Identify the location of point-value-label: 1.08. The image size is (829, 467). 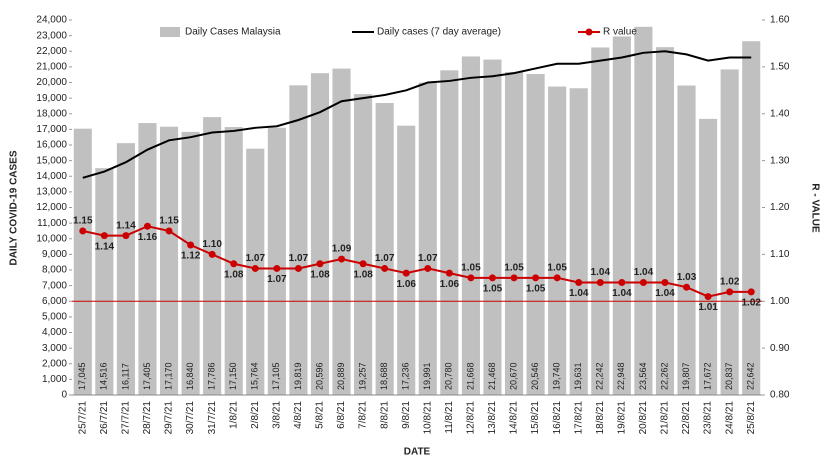
(320, 274).